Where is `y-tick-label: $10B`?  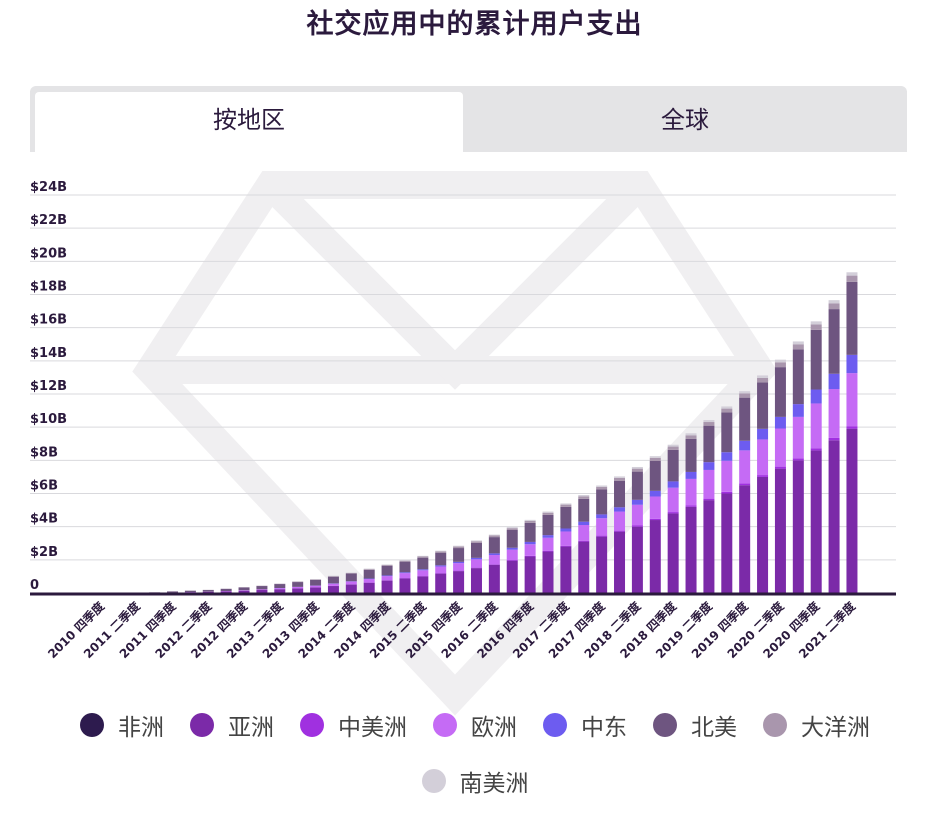 y-tick-label: $10B is located at coordinates (48, 419).